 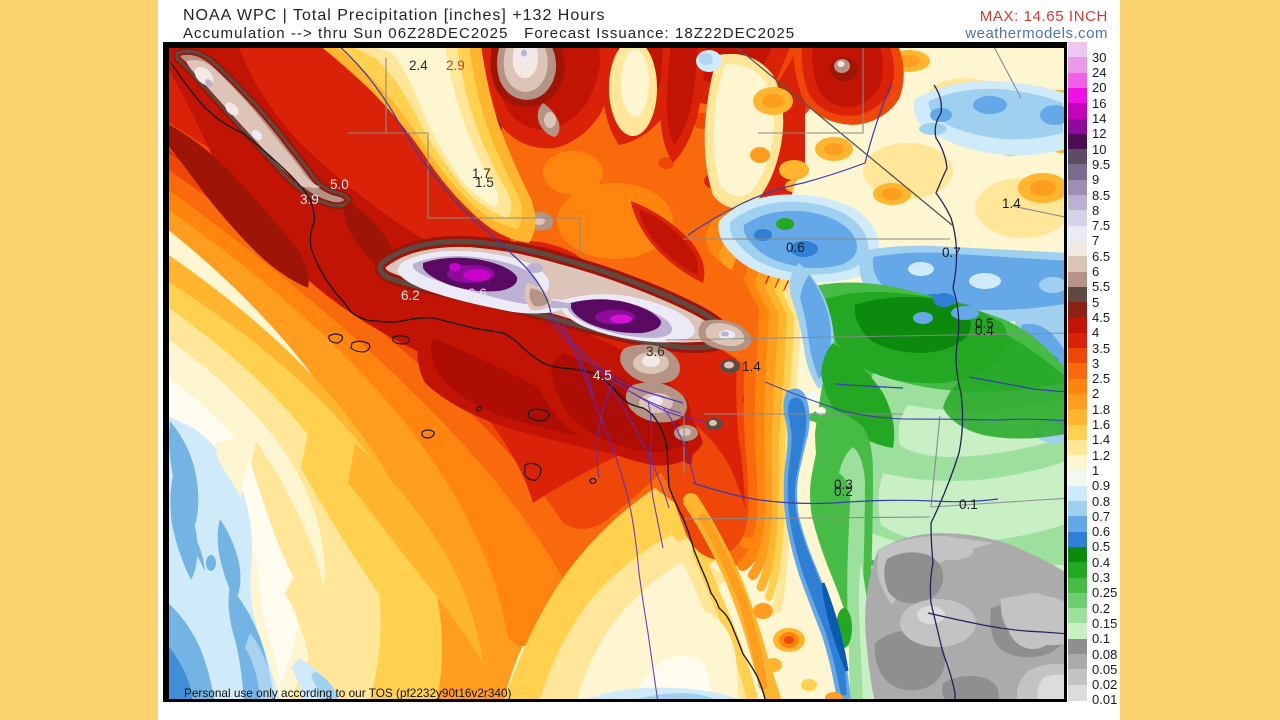 What do you see at coordinates (484, 182) in the screenshot?
I see `svg-text: 1.5` at bounding box center [484, 182].